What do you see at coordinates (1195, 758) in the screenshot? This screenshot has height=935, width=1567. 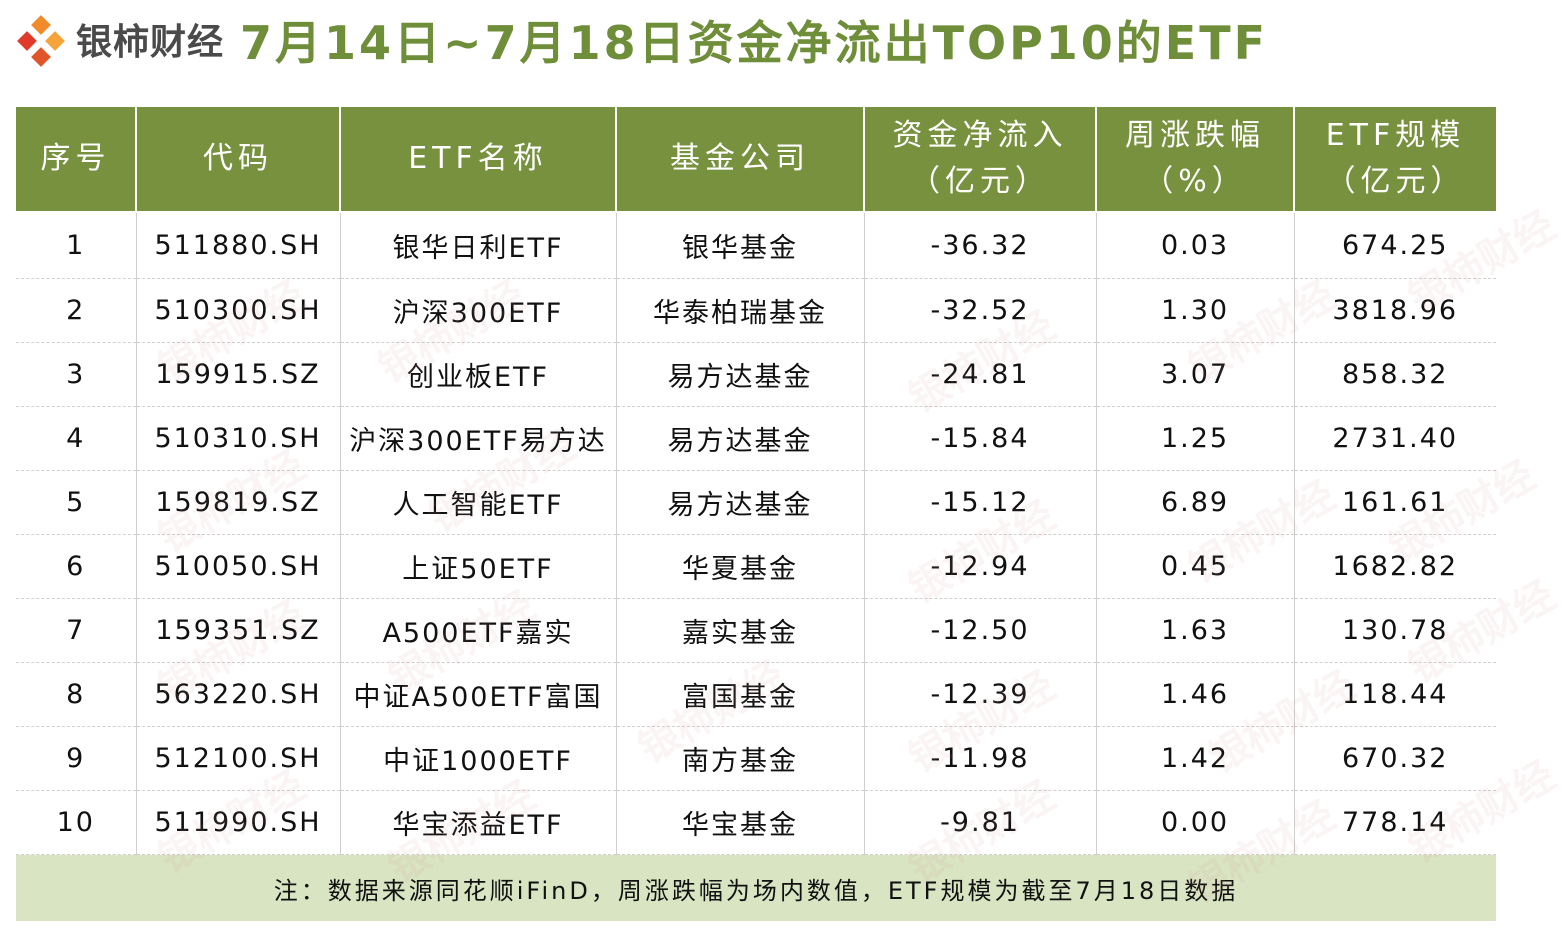 I see `cell-weekly-change: 1.42` at bounding box center [1195, 758].